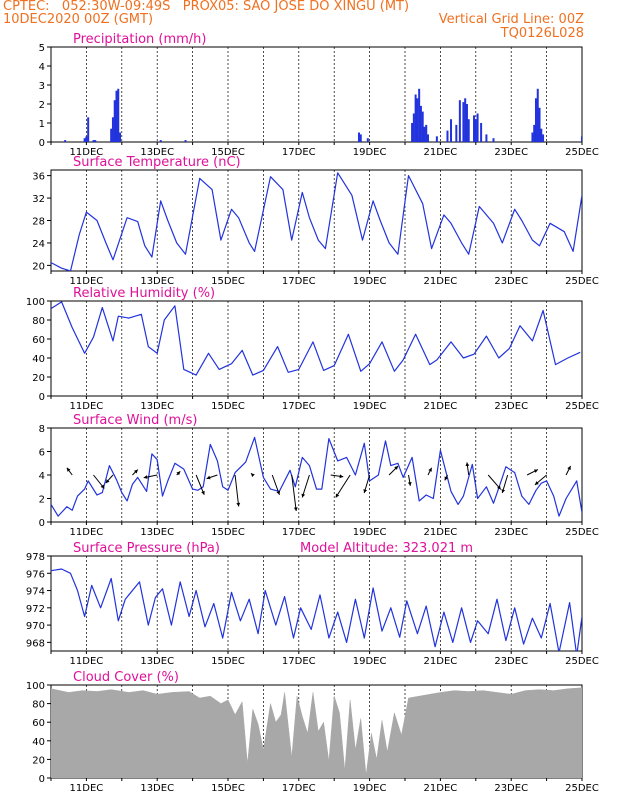  I want to click on y-tick-label: 36, so click(38, 177).